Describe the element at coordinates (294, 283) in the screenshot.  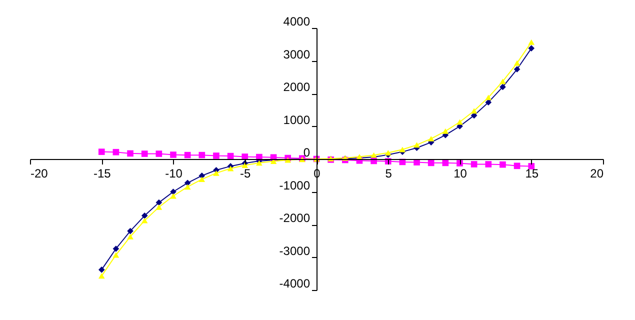
I see `y-tick-label: -4000` at that location.